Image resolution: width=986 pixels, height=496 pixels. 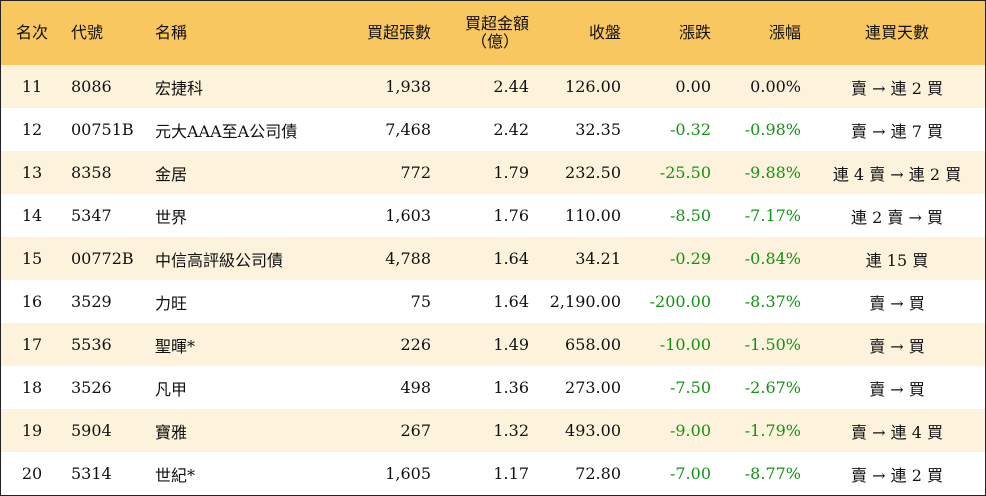 I want to click on cell-code: 5904, so click(x=91, y=430).